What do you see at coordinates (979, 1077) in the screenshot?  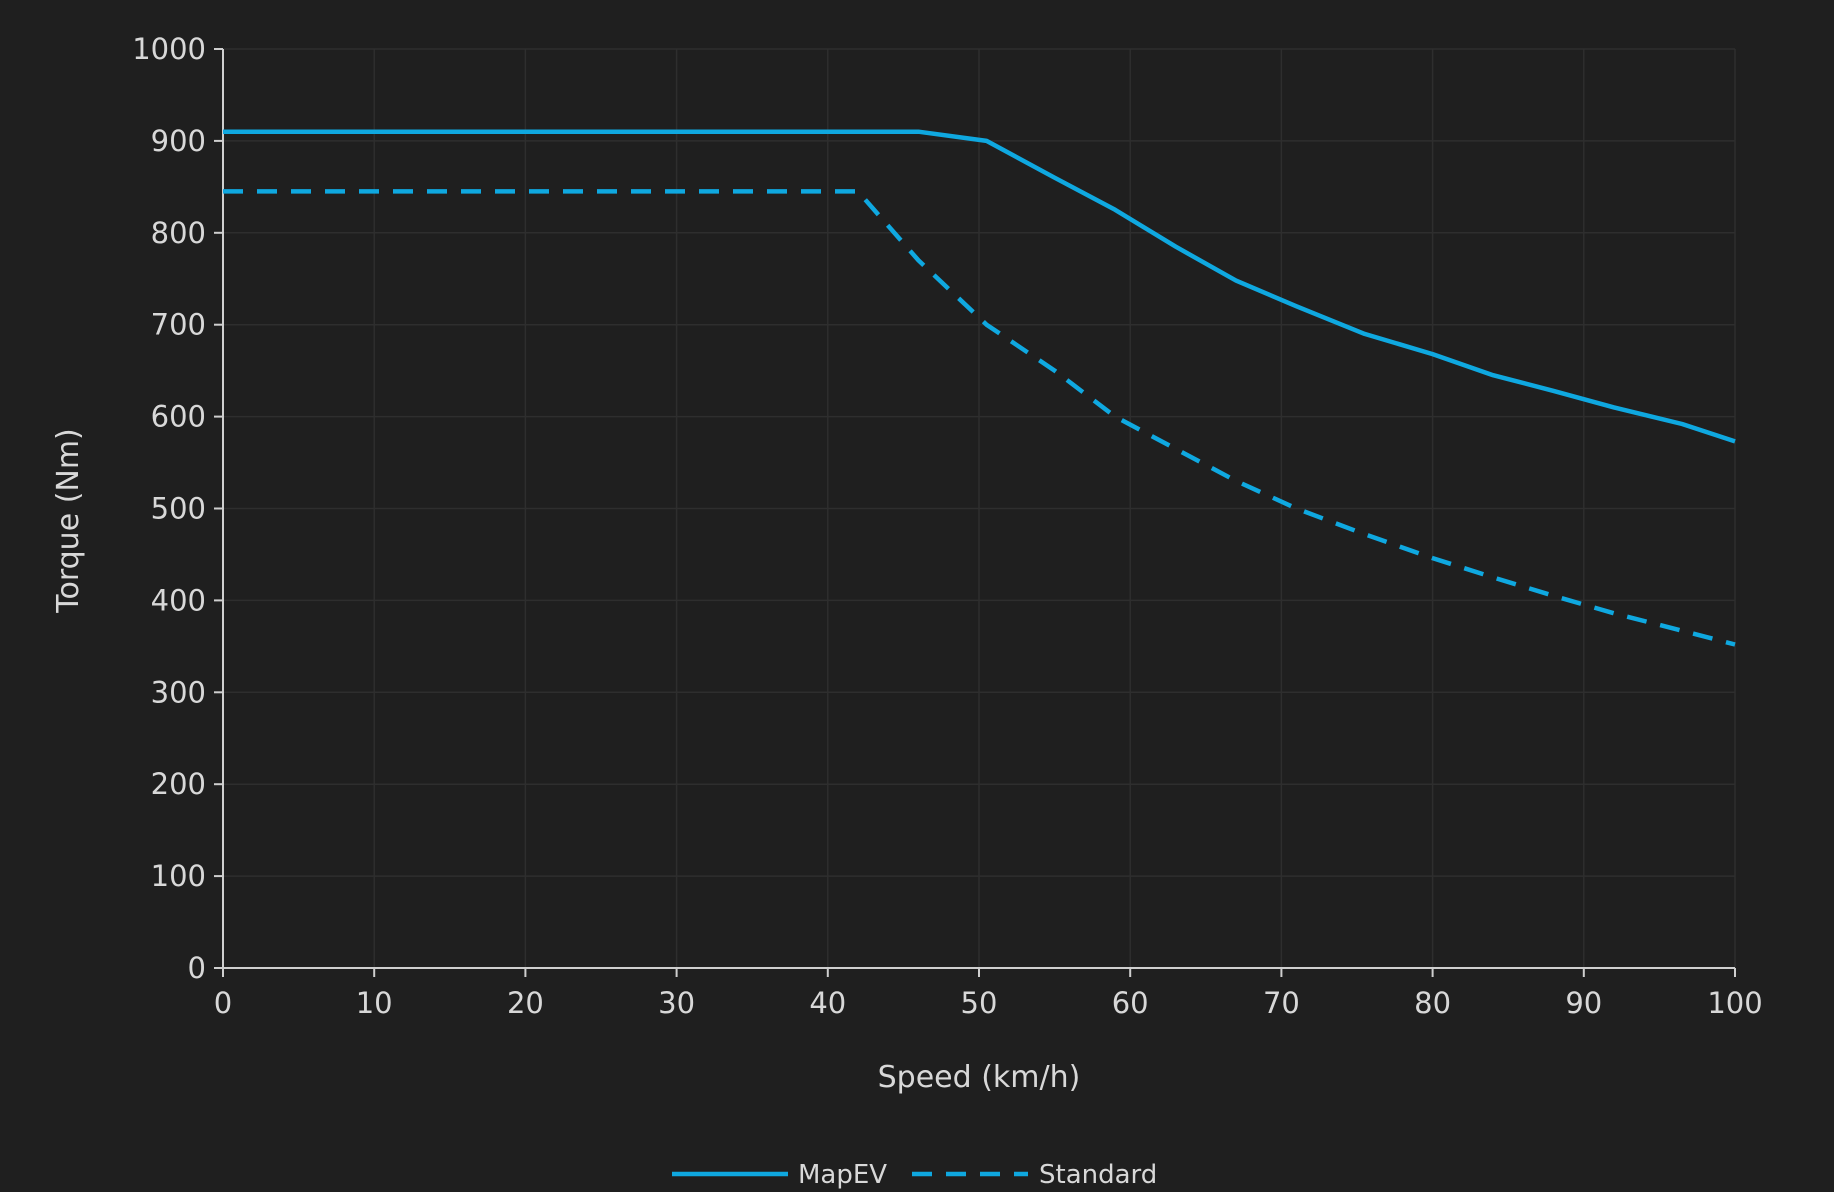 I see `x-axis-title: Speed (km/h)` at bounding box center [979, 1077].